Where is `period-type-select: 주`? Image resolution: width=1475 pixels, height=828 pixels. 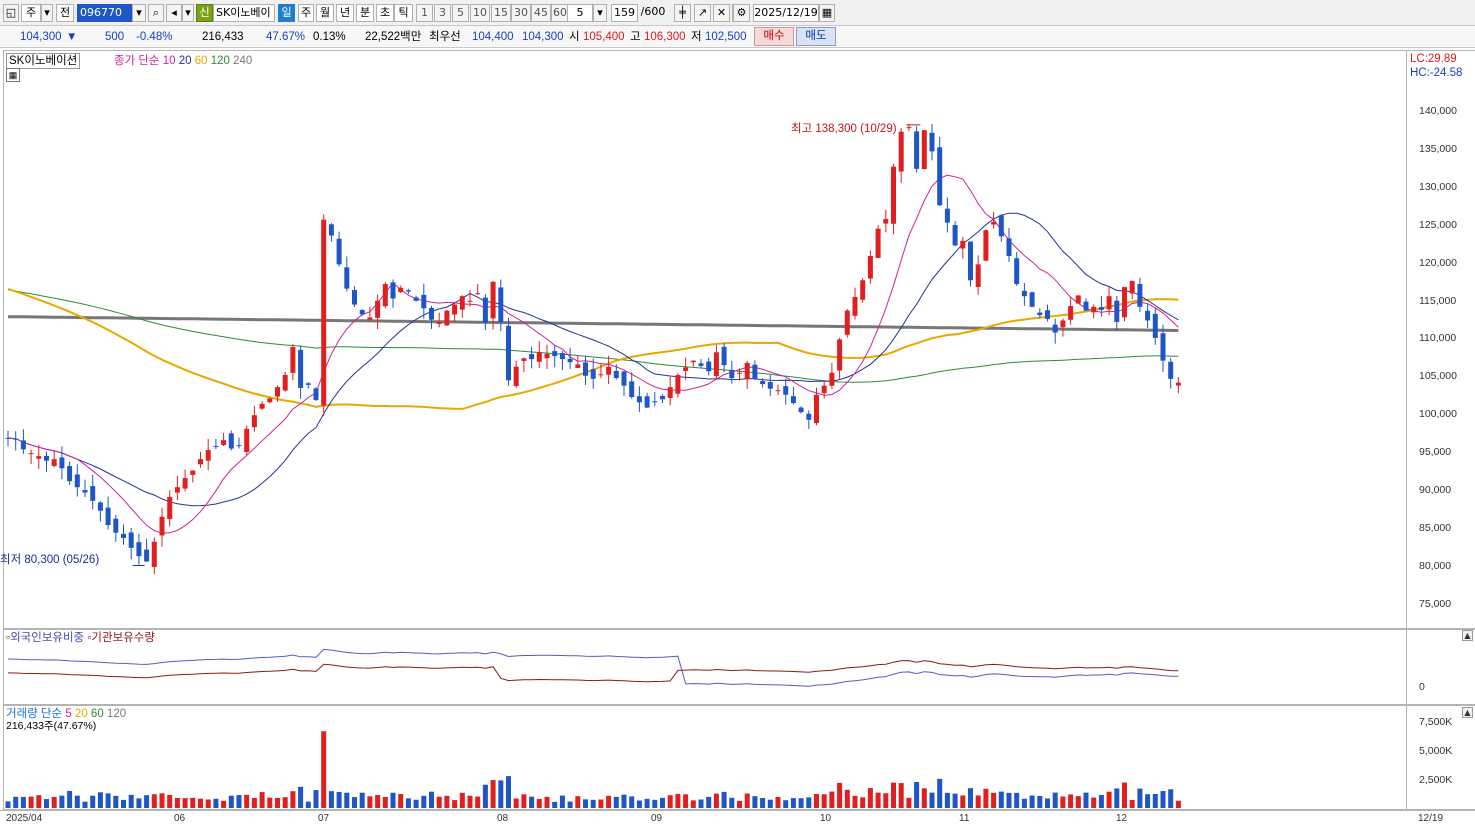
period-type-select: 주 is located at coordinates (31, 13).